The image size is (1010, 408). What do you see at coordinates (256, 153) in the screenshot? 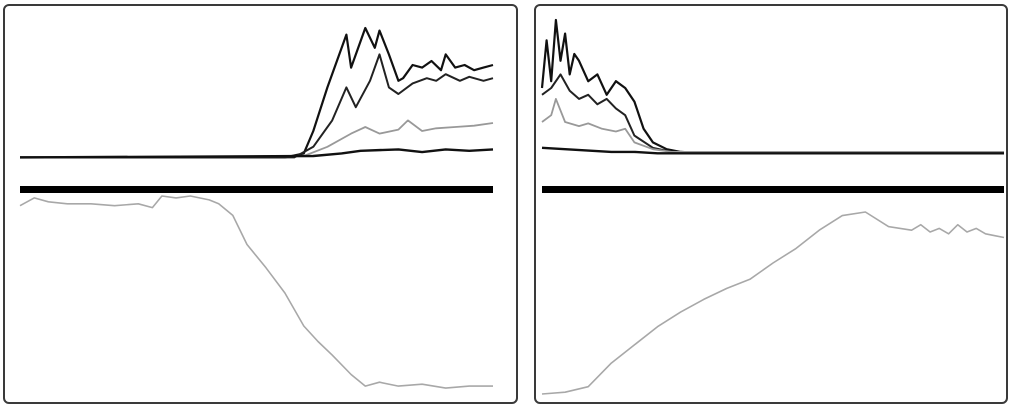
I see `left-traces-series-4-line` at bounding box center [256, 153].